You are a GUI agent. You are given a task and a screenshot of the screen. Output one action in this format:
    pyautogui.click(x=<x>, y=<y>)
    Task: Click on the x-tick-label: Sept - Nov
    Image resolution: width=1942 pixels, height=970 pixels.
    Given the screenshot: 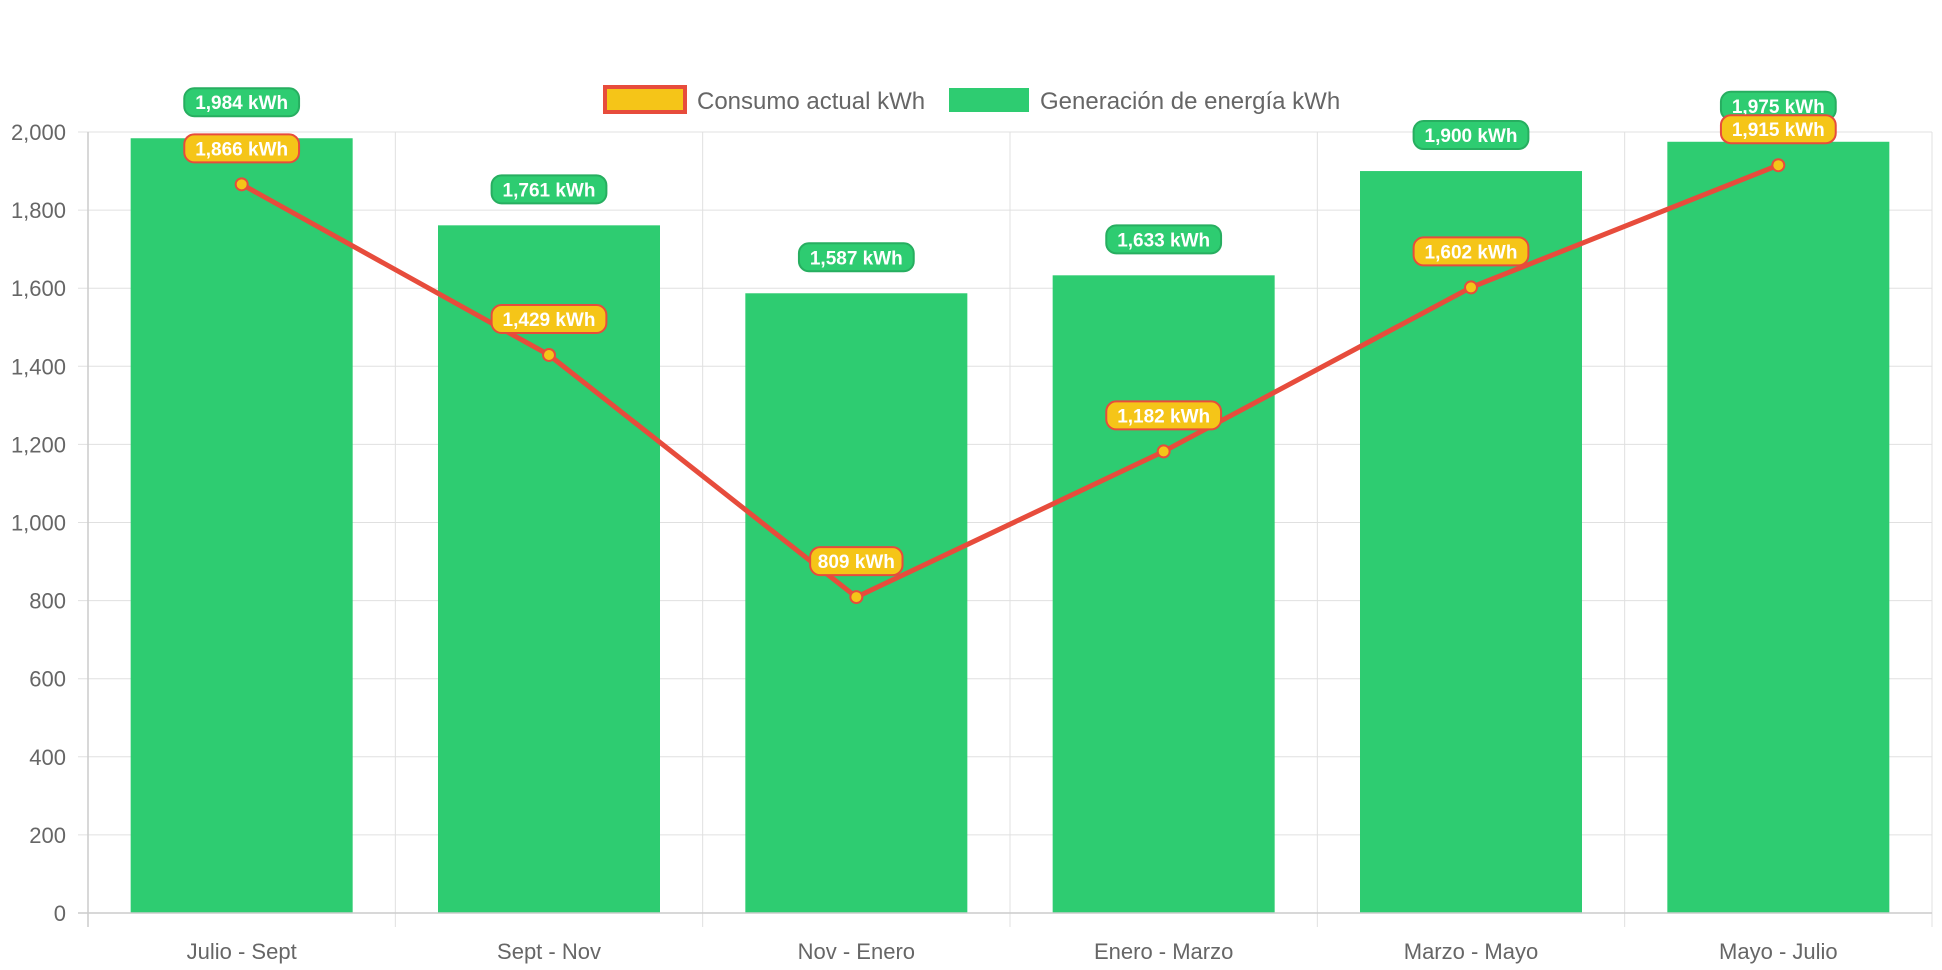 What is the action you would take?
    pyautogui.click(x=549, y=951)
    